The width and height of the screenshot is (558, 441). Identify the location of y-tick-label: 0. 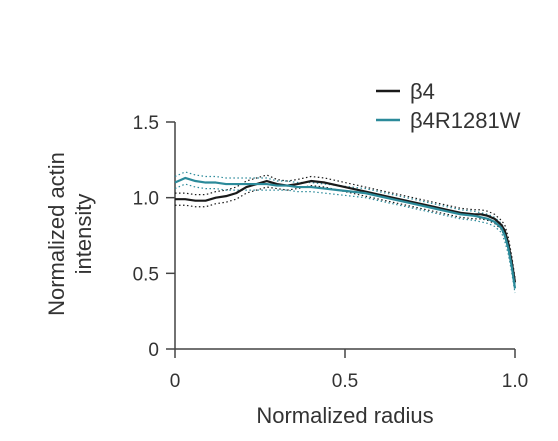
(153, 350).